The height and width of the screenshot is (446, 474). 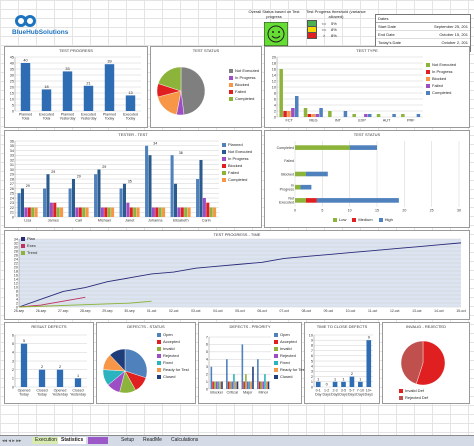 What do you see at coordinates (152, 440) in the screenshot?
I see `tab-readme: ReadMe` at bounding box center [152, 440].